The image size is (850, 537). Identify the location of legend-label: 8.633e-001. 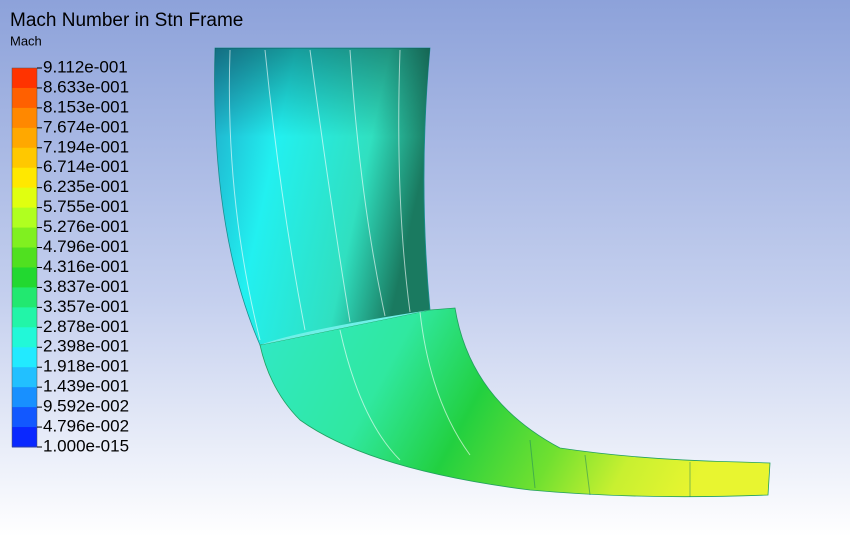
(86, 86).